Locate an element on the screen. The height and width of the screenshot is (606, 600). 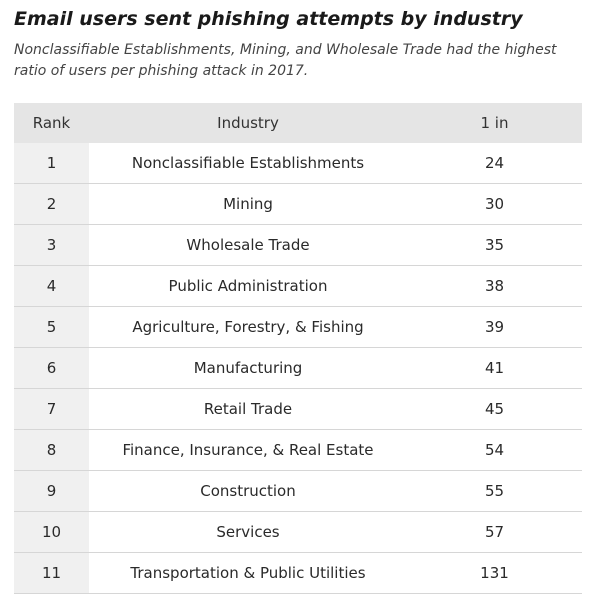
rank-cell: 2 is located at coordinates (51, 204).